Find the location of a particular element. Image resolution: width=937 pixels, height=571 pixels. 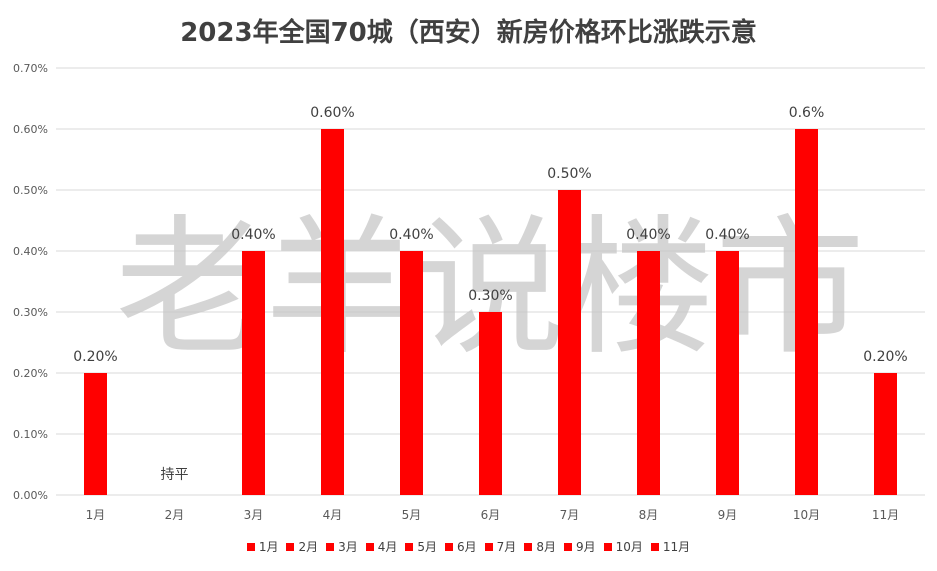

legend-label: 8月 is located at coordinates (546, 547).